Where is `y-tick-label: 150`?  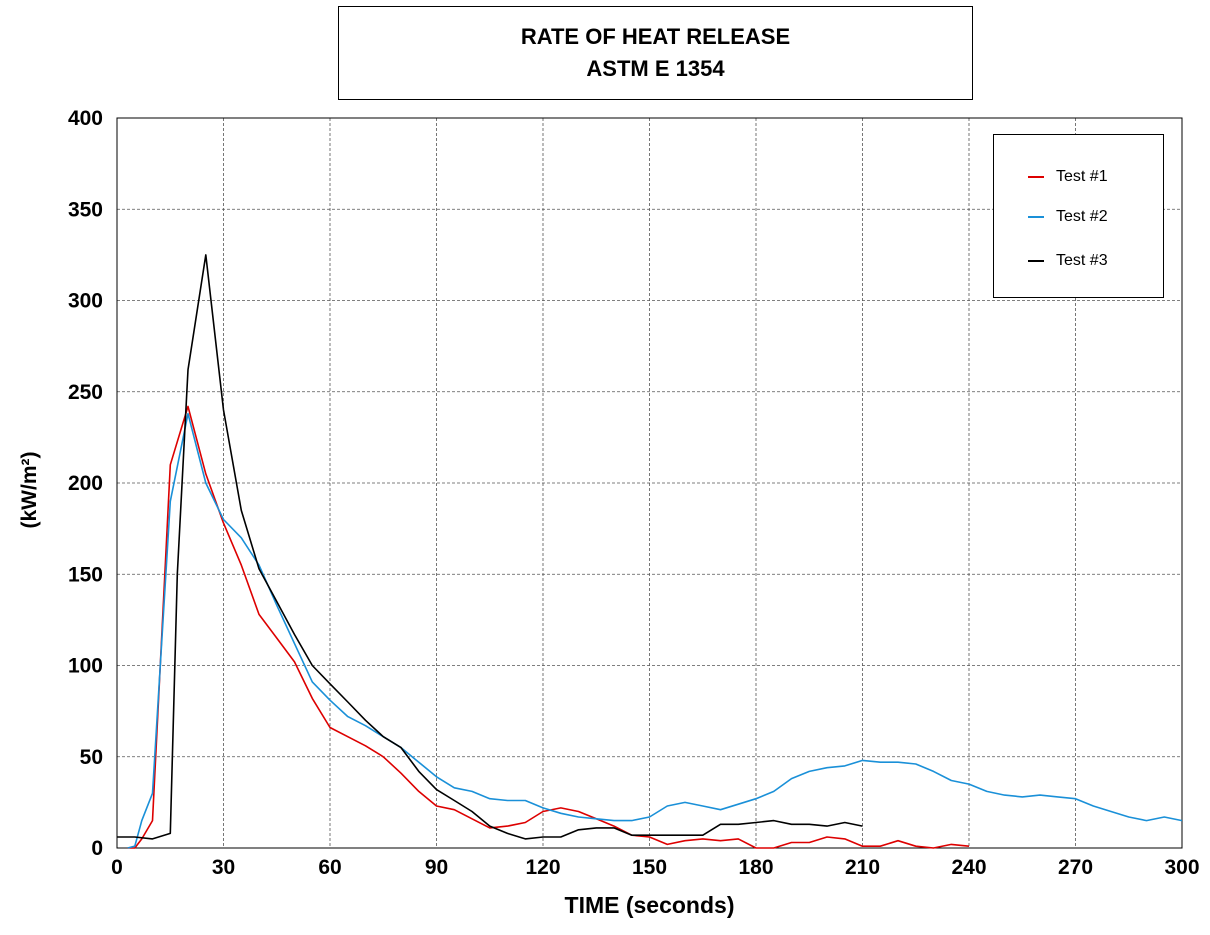 y-tick-label: 150 is located at coordinates (85, 574).